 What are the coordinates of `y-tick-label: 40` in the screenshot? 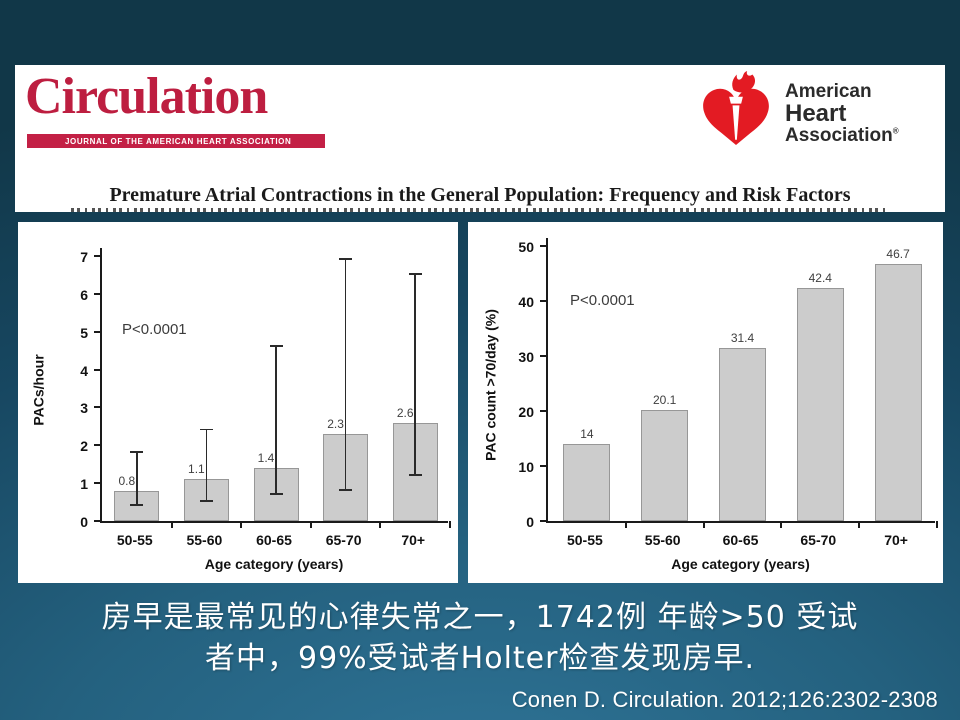 It's located at (526, 302).